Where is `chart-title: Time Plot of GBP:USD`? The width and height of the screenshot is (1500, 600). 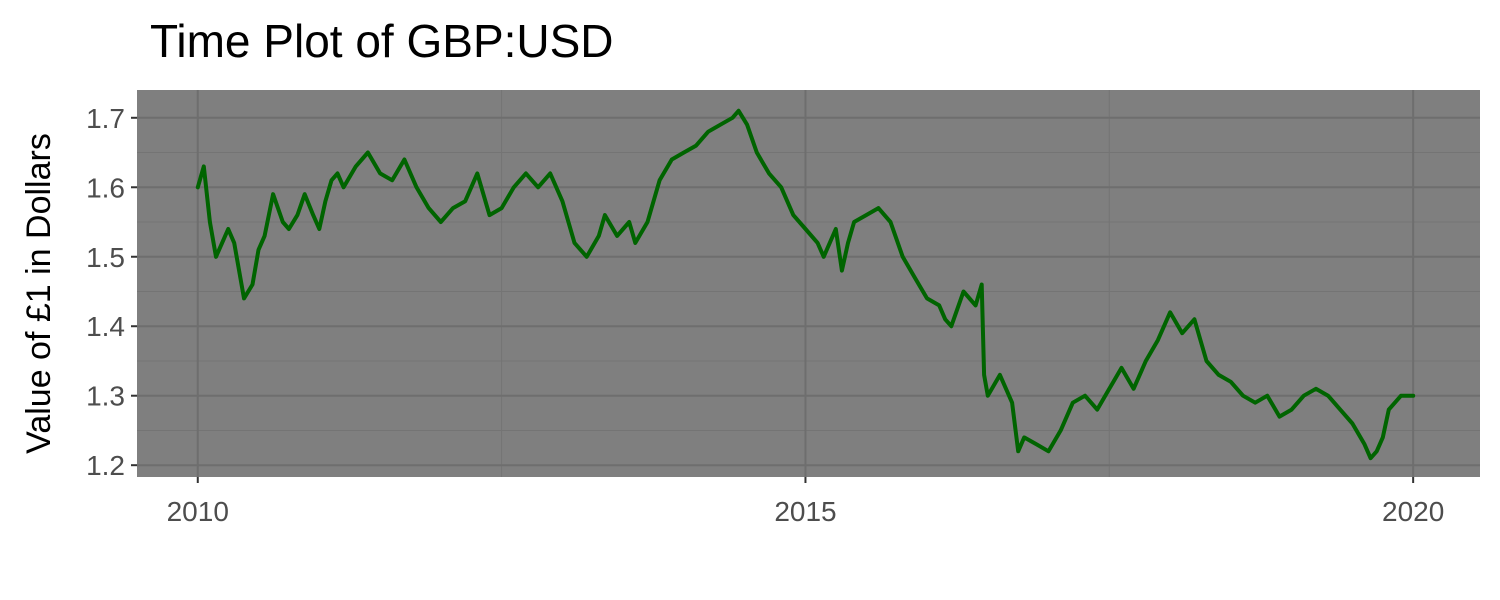
chart-title: Time Plot of GBP:USD is located at coordinates (382, 41).